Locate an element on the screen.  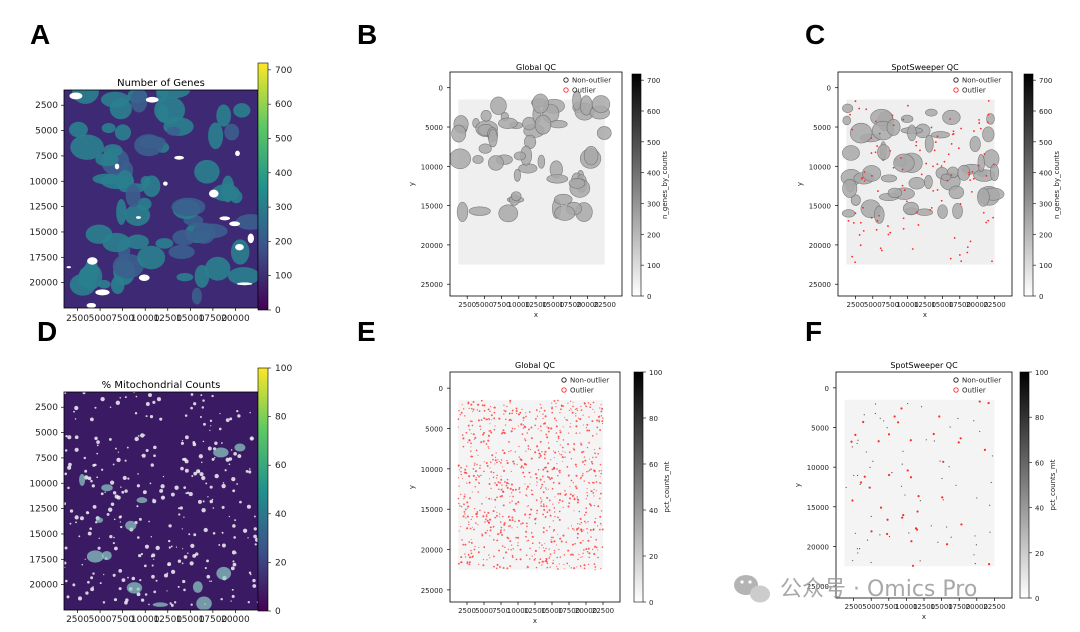
colorbar-tick-label: 300 is located at coordinates (1045, 205).